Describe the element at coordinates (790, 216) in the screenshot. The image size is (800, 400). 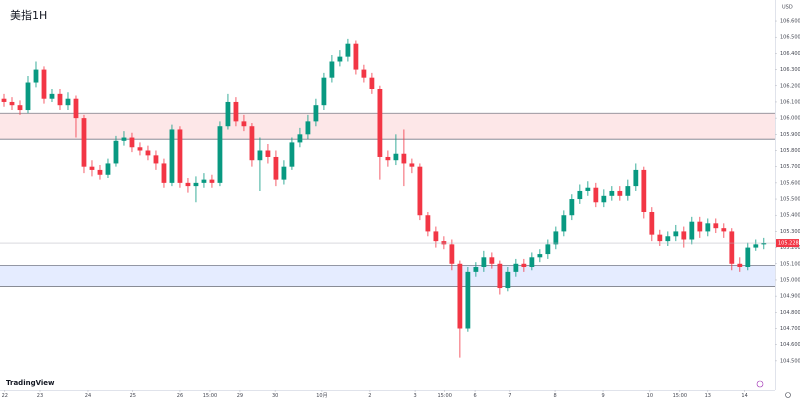
I see `y-tick-label: 105.400` at that location.